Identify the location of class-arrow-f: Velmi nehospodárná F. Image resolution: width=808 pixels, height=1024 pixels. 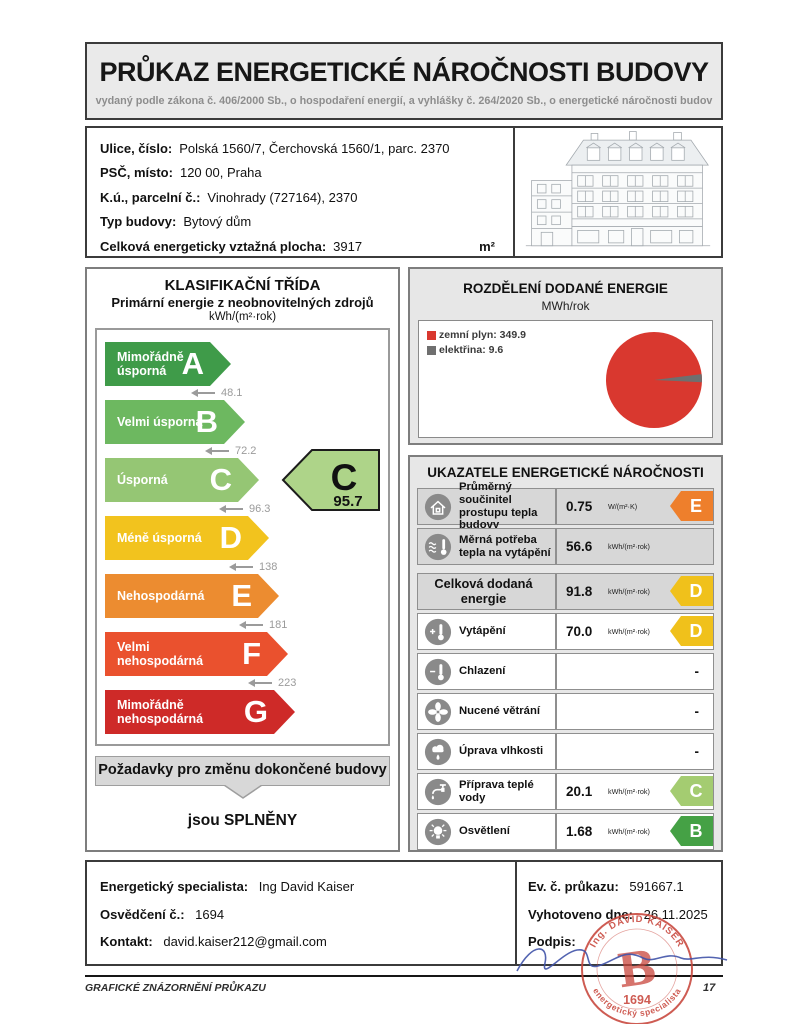
(196, 654).